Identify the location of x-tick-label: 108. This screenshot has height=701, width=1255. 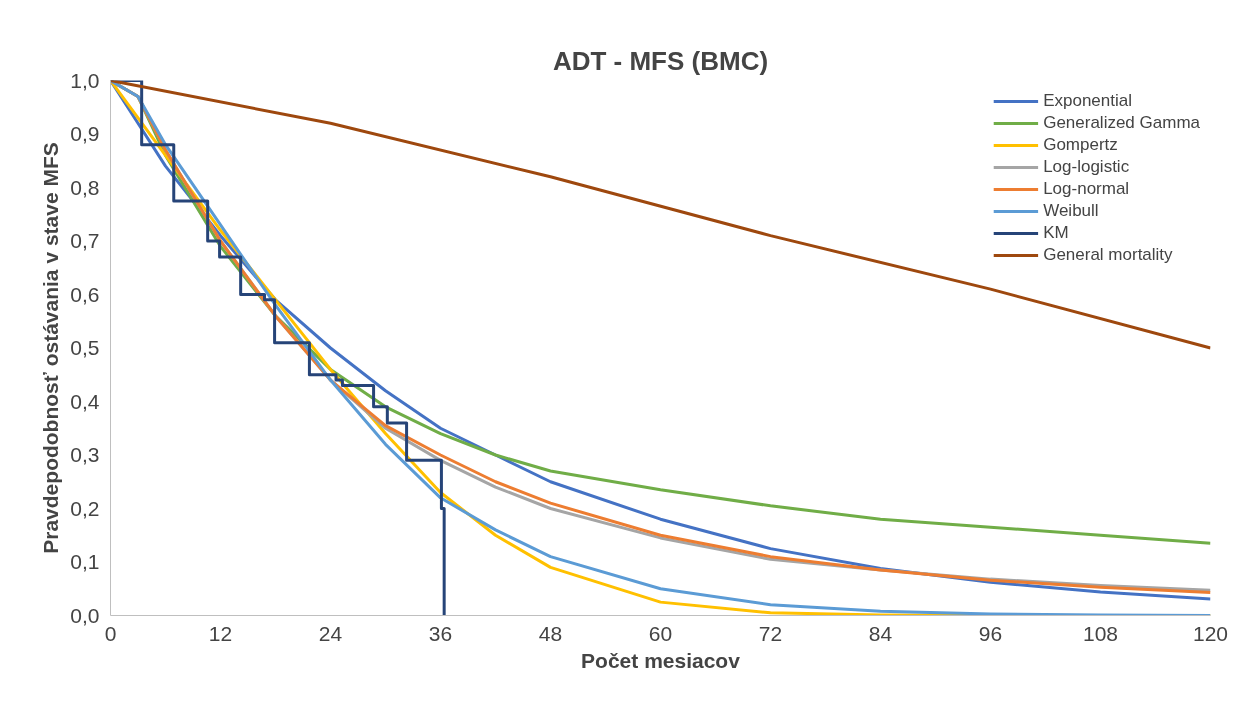
(1100, 633).